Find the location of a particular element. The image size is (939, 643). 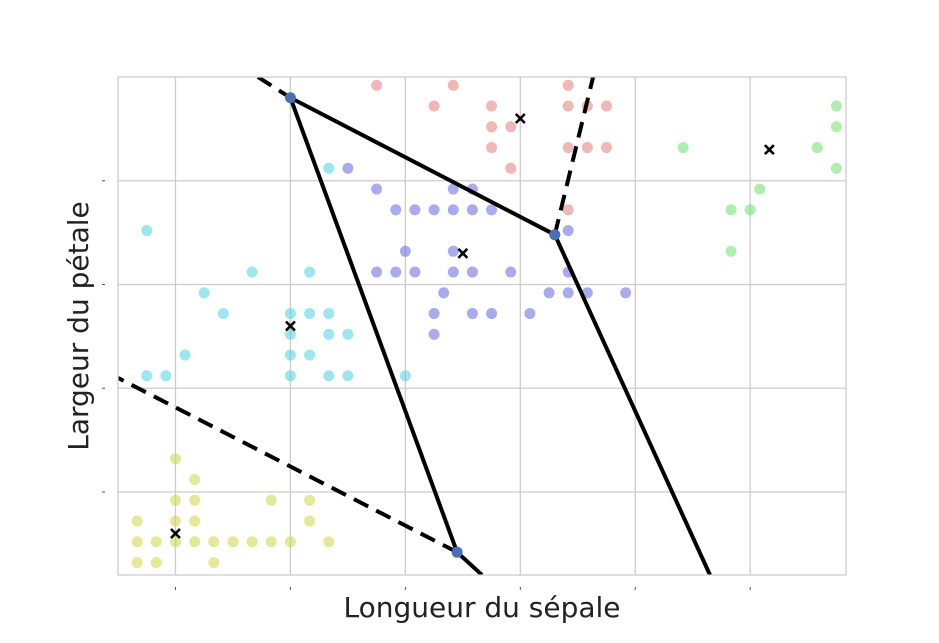

y-axis-label: Largeur du pétale is located at coordinates (78, 326).